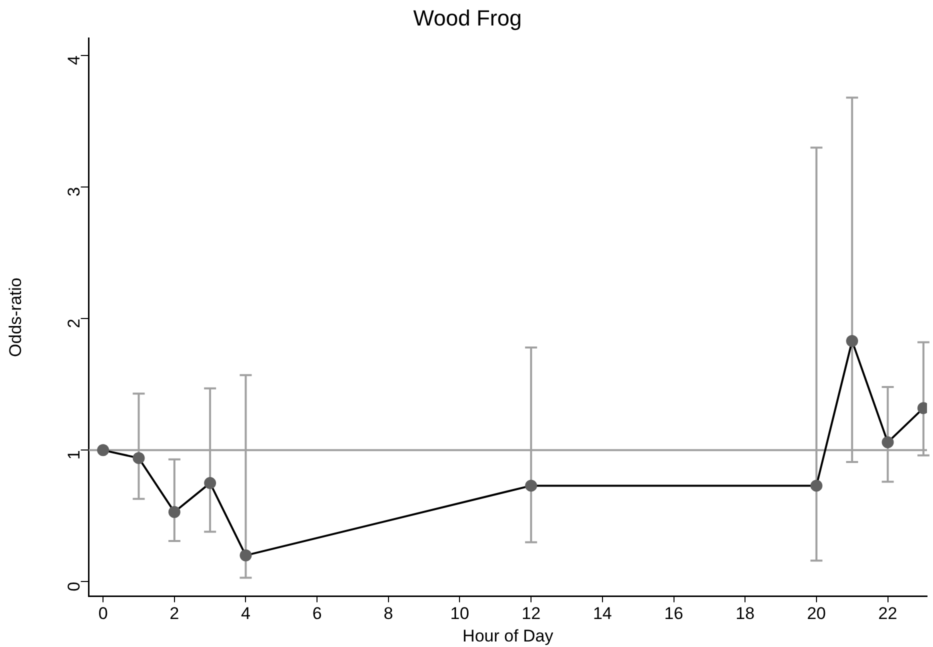 The width and height of the screenshot is (933, 647). I want to click on x-tick-label: 8, so click(389, 614).